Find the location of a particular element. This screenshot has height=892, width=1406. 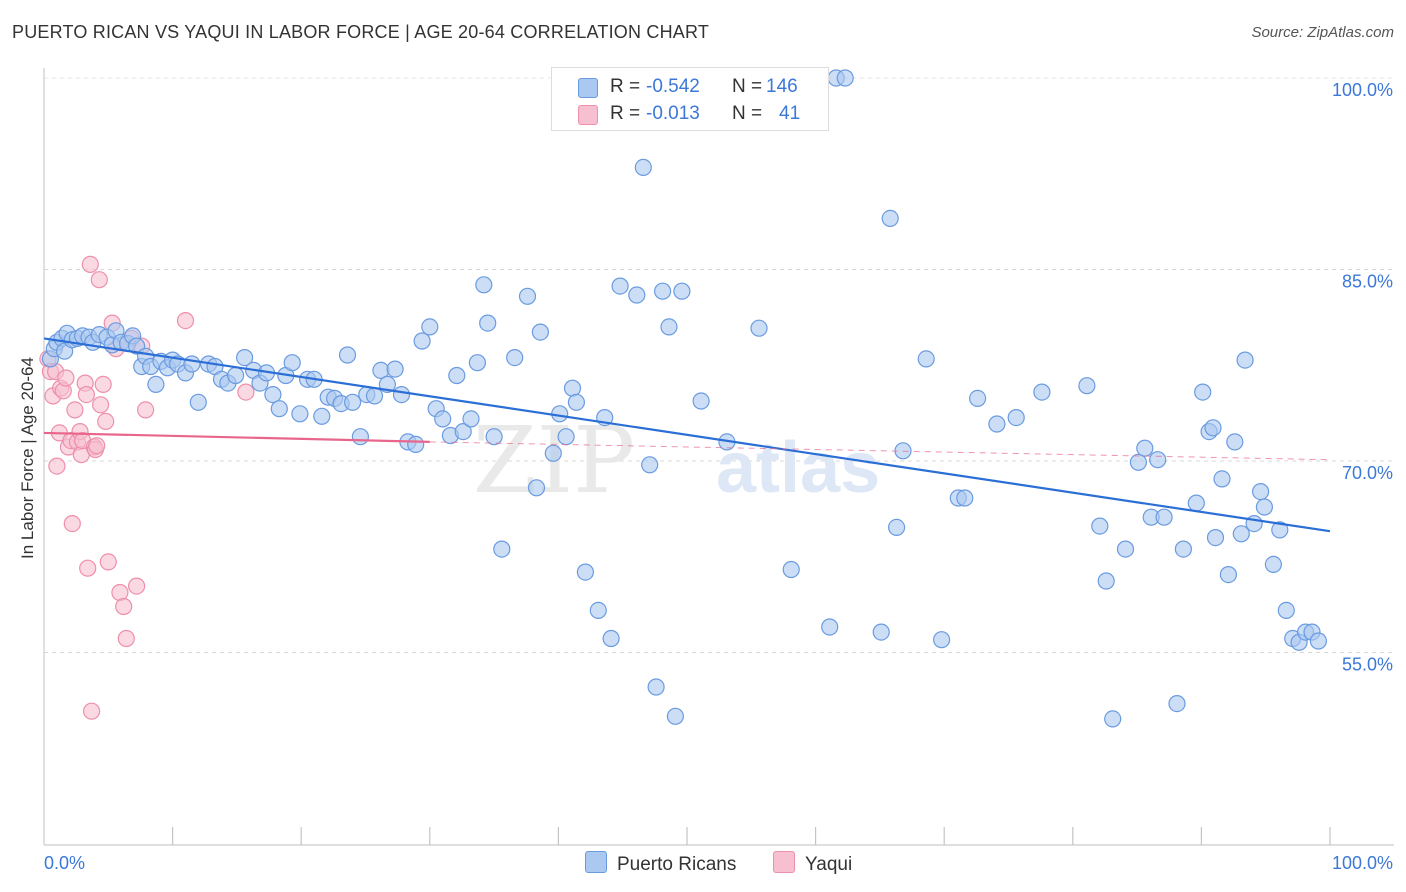

r-value: -0.013 is located at coordinates (673, 113).